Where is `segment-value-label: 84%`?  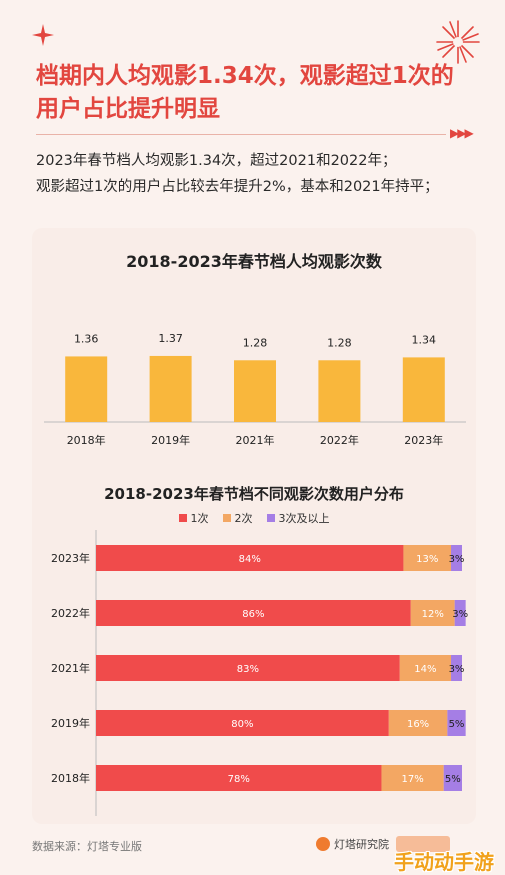
segment-value-label: 84% is located at coordinates (250, 559).